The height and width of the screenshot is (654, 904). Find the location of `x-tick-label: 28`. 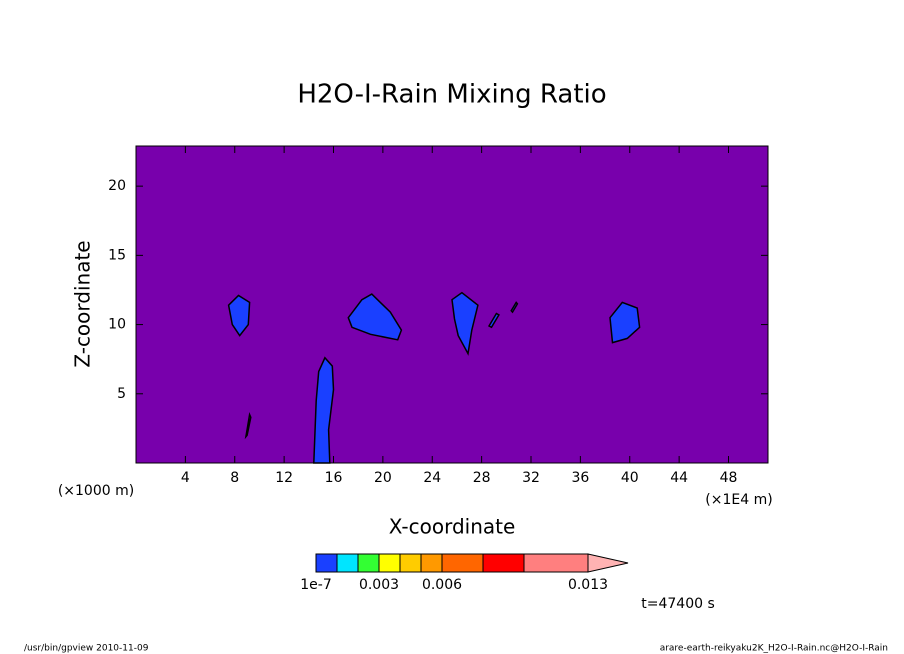

x-tick-label: 28 is located at coordinates (482, 478).